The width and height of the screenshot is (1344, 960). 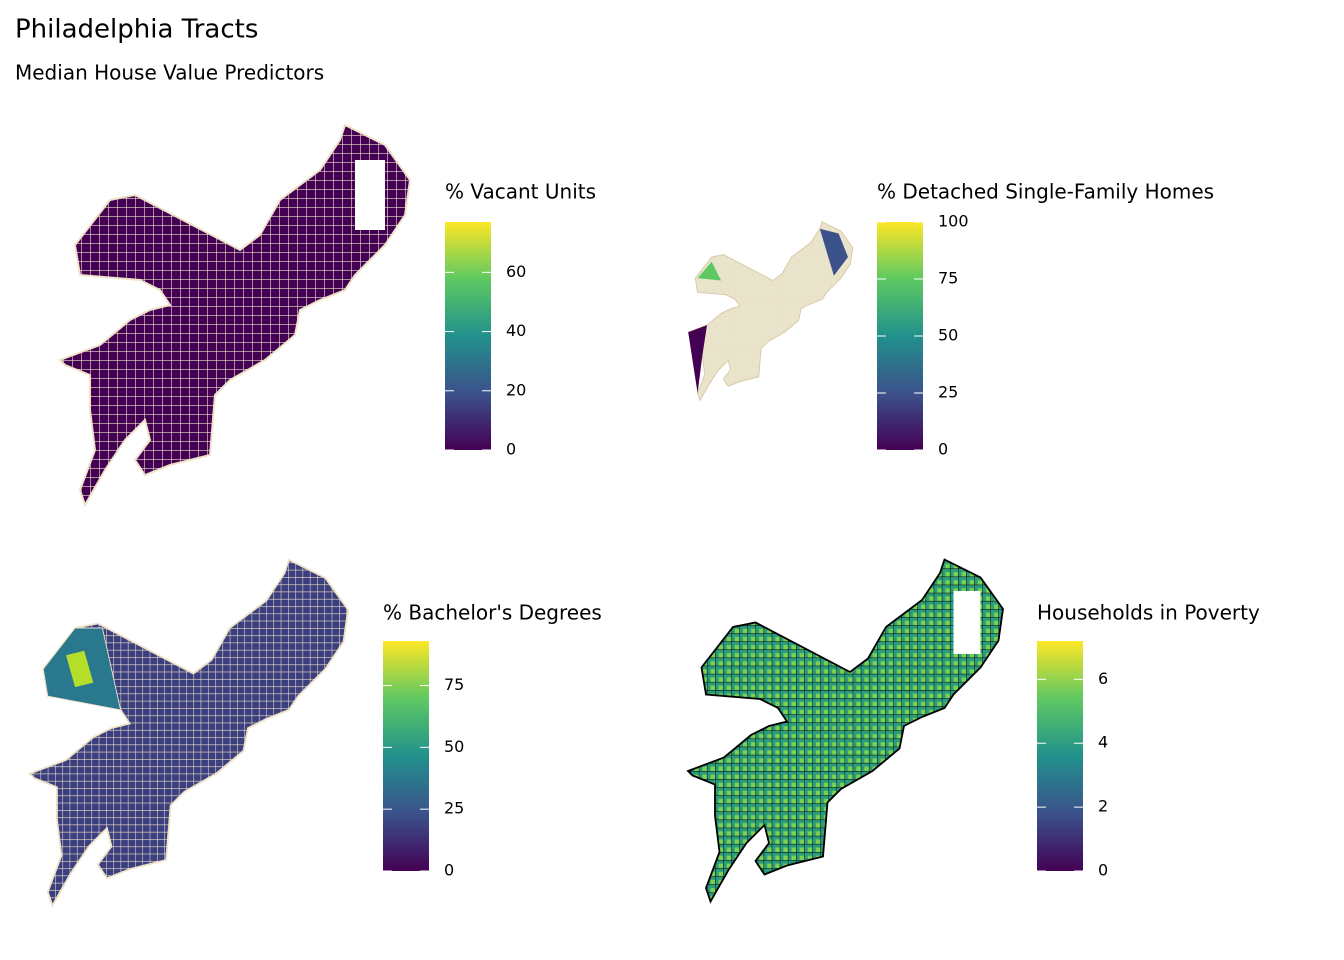 What do you see at coordinates (169, 73) in the screenshot?
I see `figure-subtitle: Median House Value Predictors` at bounding box center [169, 73].